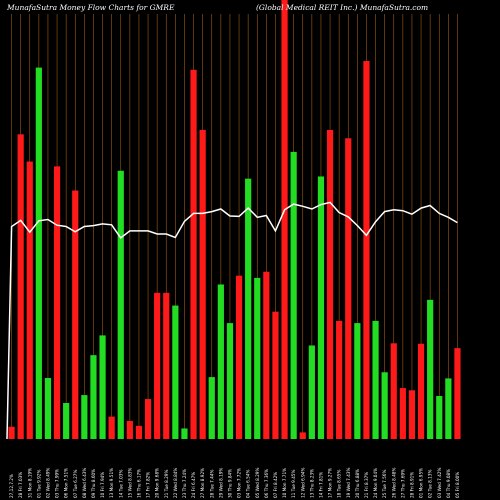 Image resolution: width=500 pixels, height=500 pixels. I want to click on x-tick-label: 03 Wed 7.42%, so click(439, 483).